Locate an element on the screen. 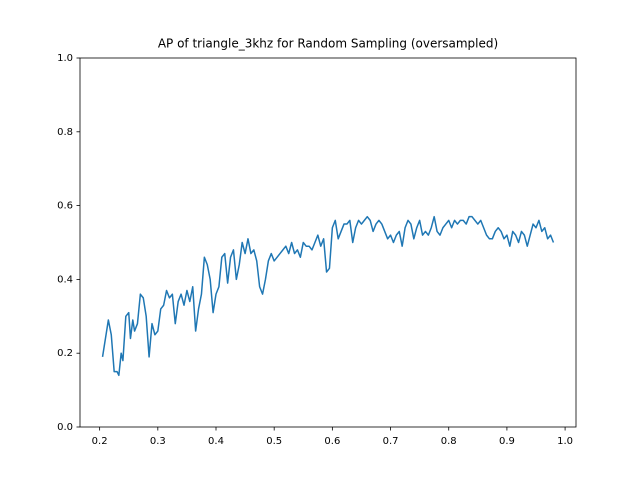 This screenshot has width=640, height=480. y-tick-label: 0.6 is located at coordinates (65, 206).